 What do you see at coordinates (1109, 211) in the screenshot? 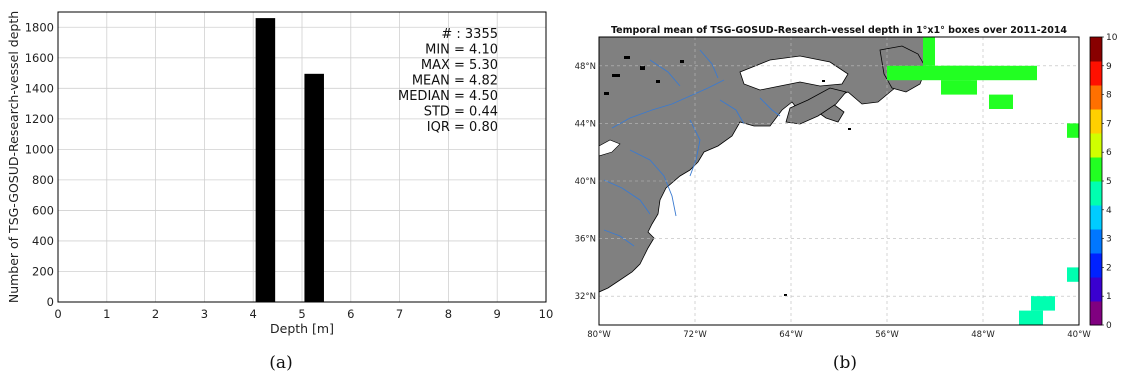
I see `colorbar-tick-label: 4` at bounding box center [1109, 211].